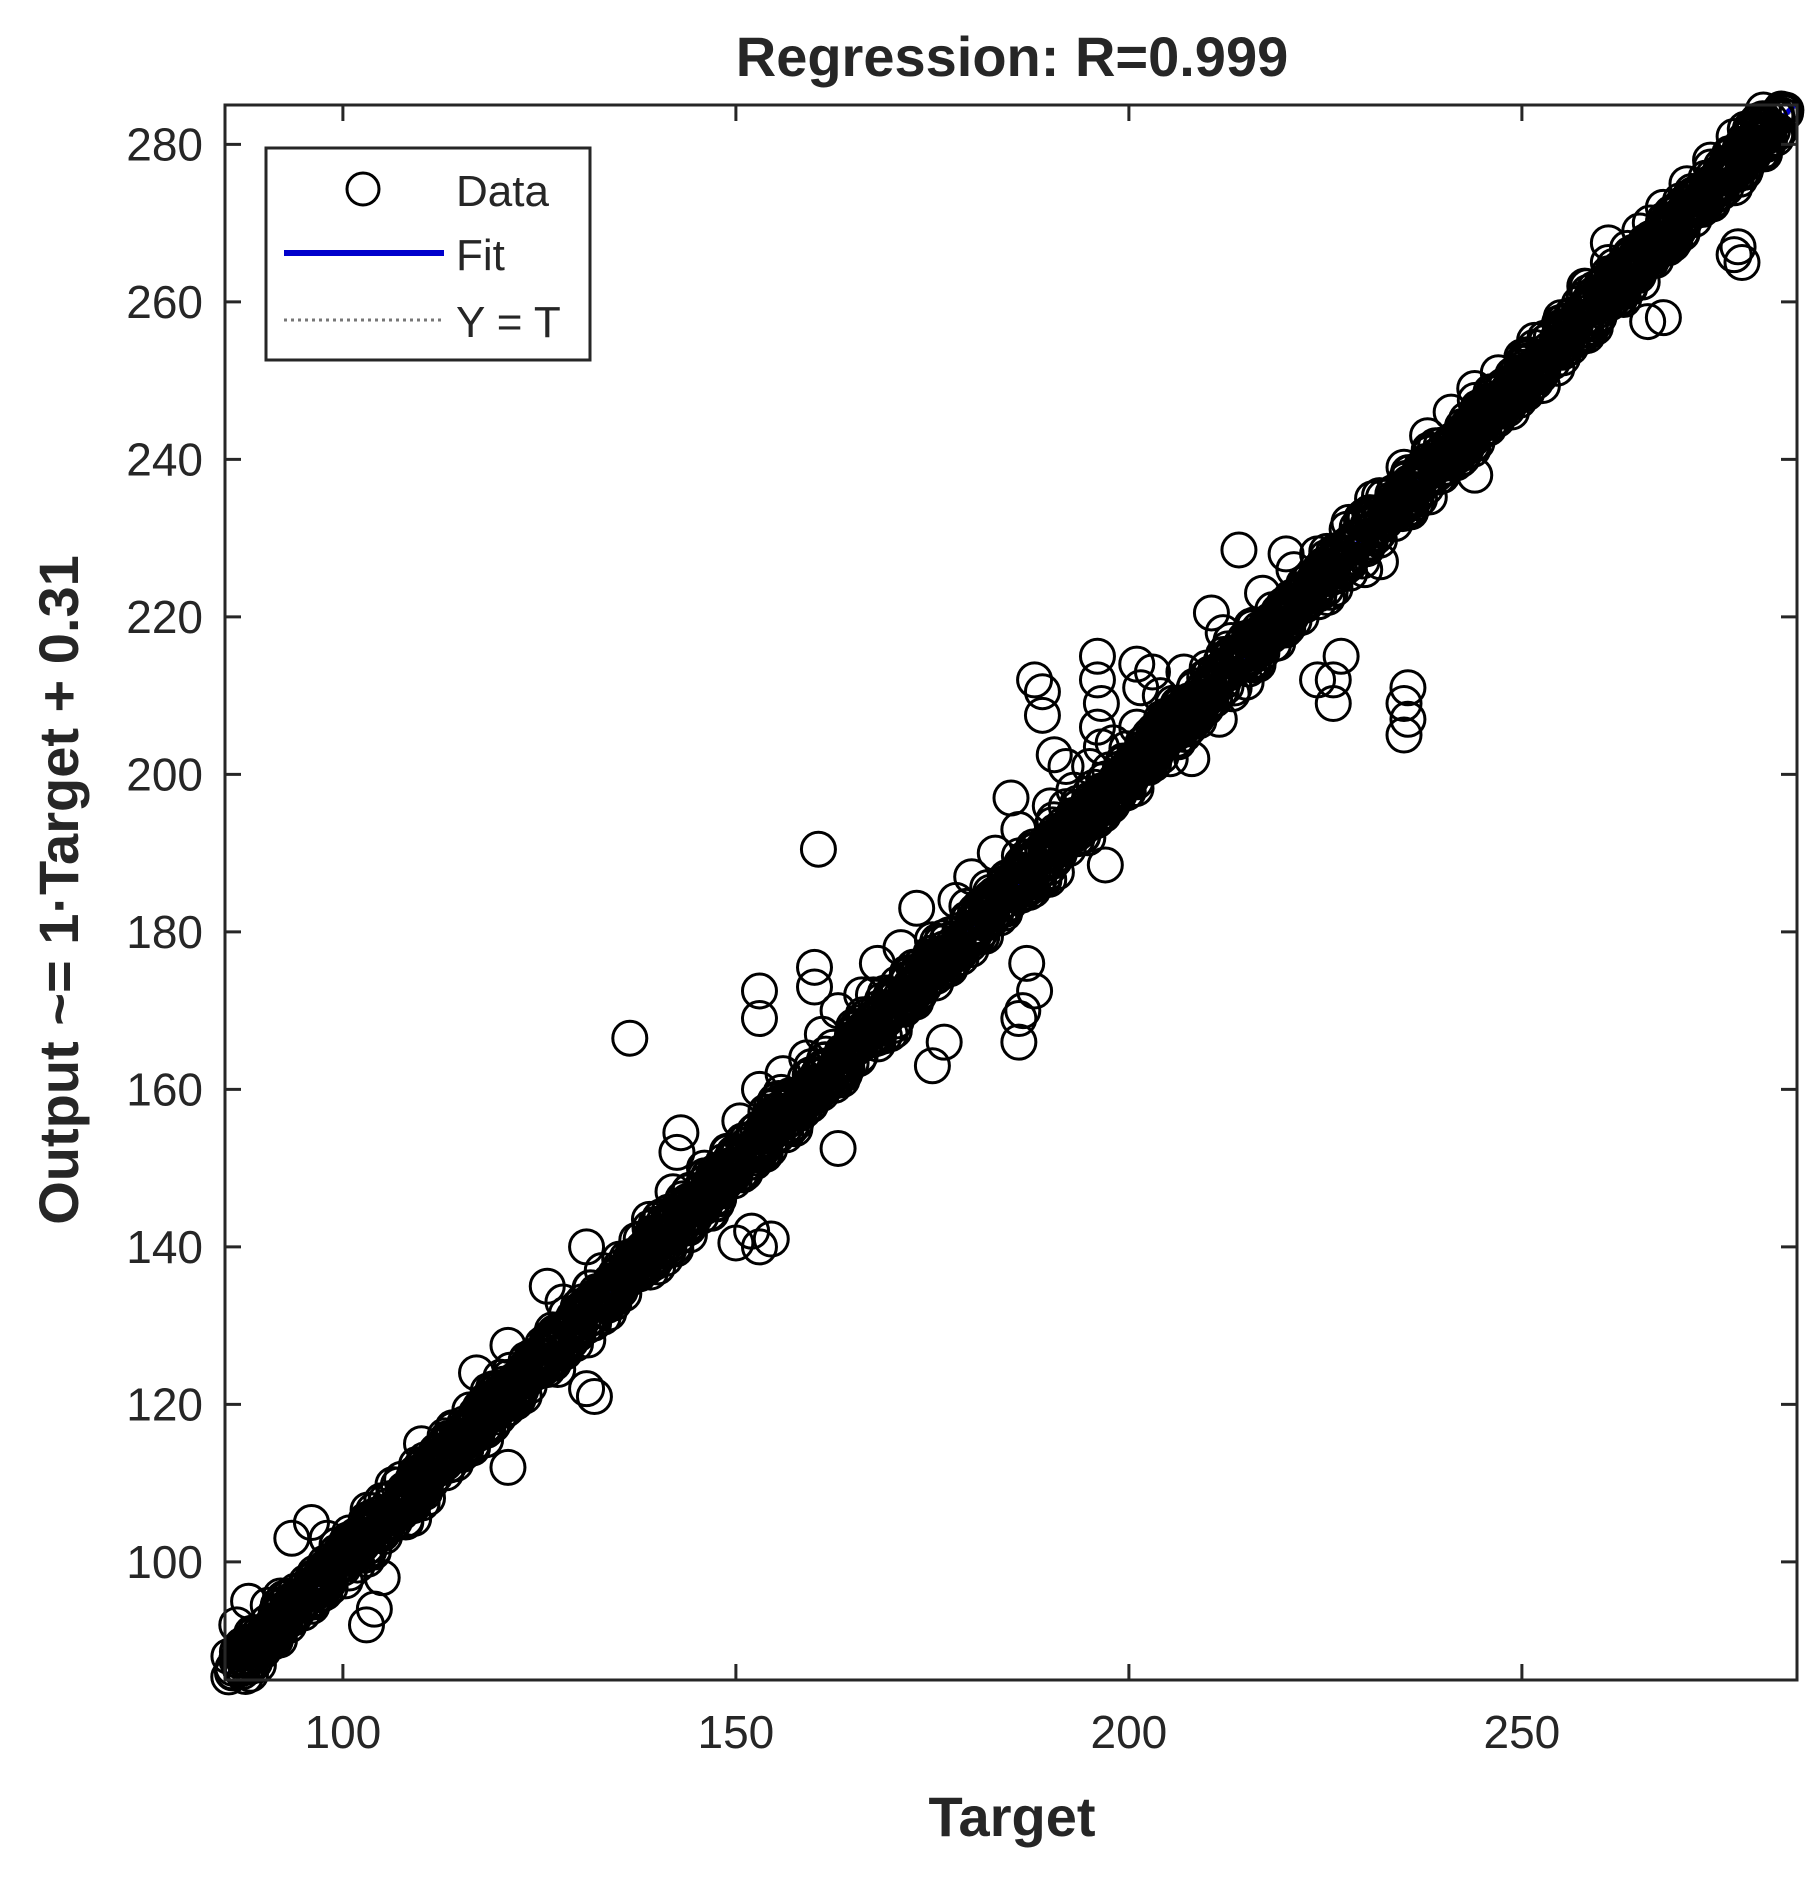 The height and width of the screenshot is (1877, 1820). I want to click on x-tick-label: 200, so click(1129, 1732).